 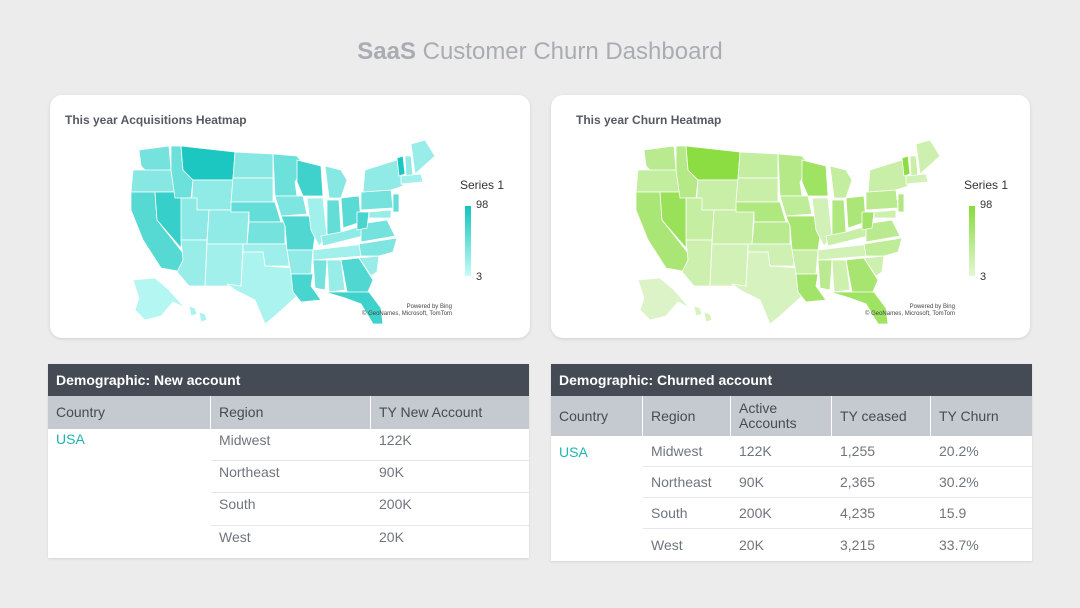 I want to click on map-credit-sources: © GeoNames, Microsoft, TomTom, so click(x=910, y=314).